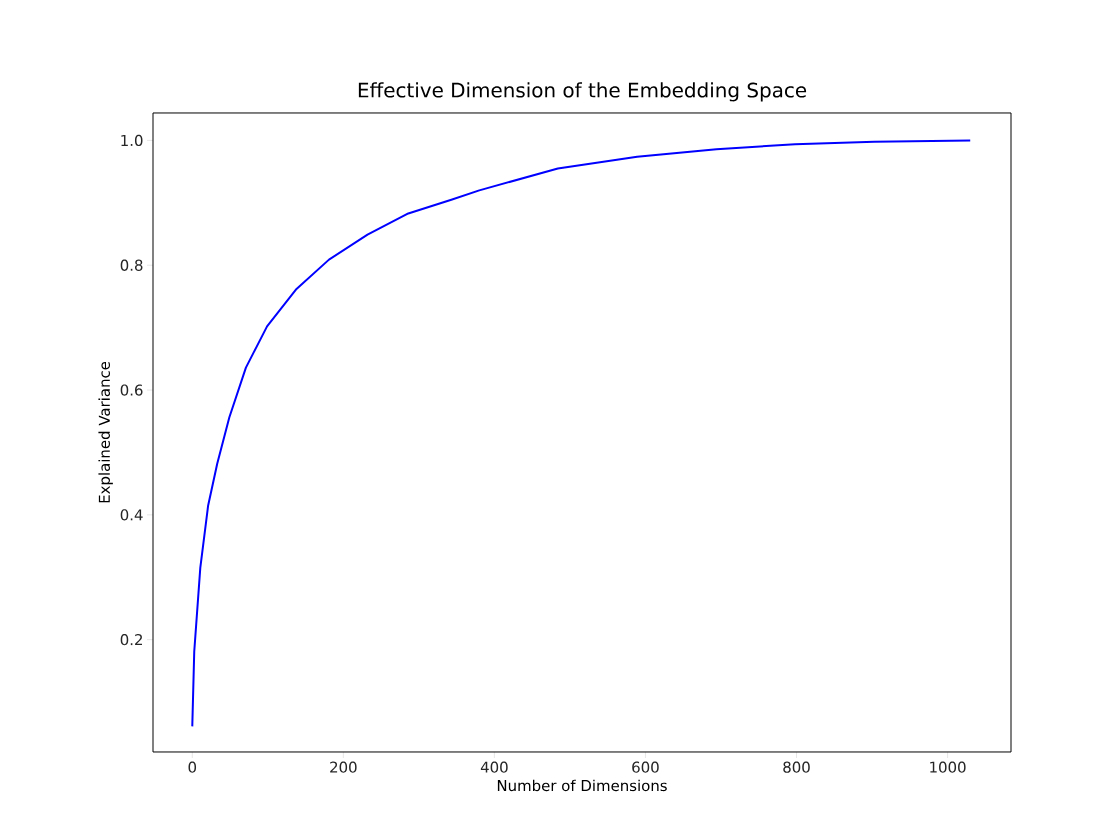  Describe the element at coordinates (131, 265) in the screenshot. I see `y-tick-label: 0.8` at that location.